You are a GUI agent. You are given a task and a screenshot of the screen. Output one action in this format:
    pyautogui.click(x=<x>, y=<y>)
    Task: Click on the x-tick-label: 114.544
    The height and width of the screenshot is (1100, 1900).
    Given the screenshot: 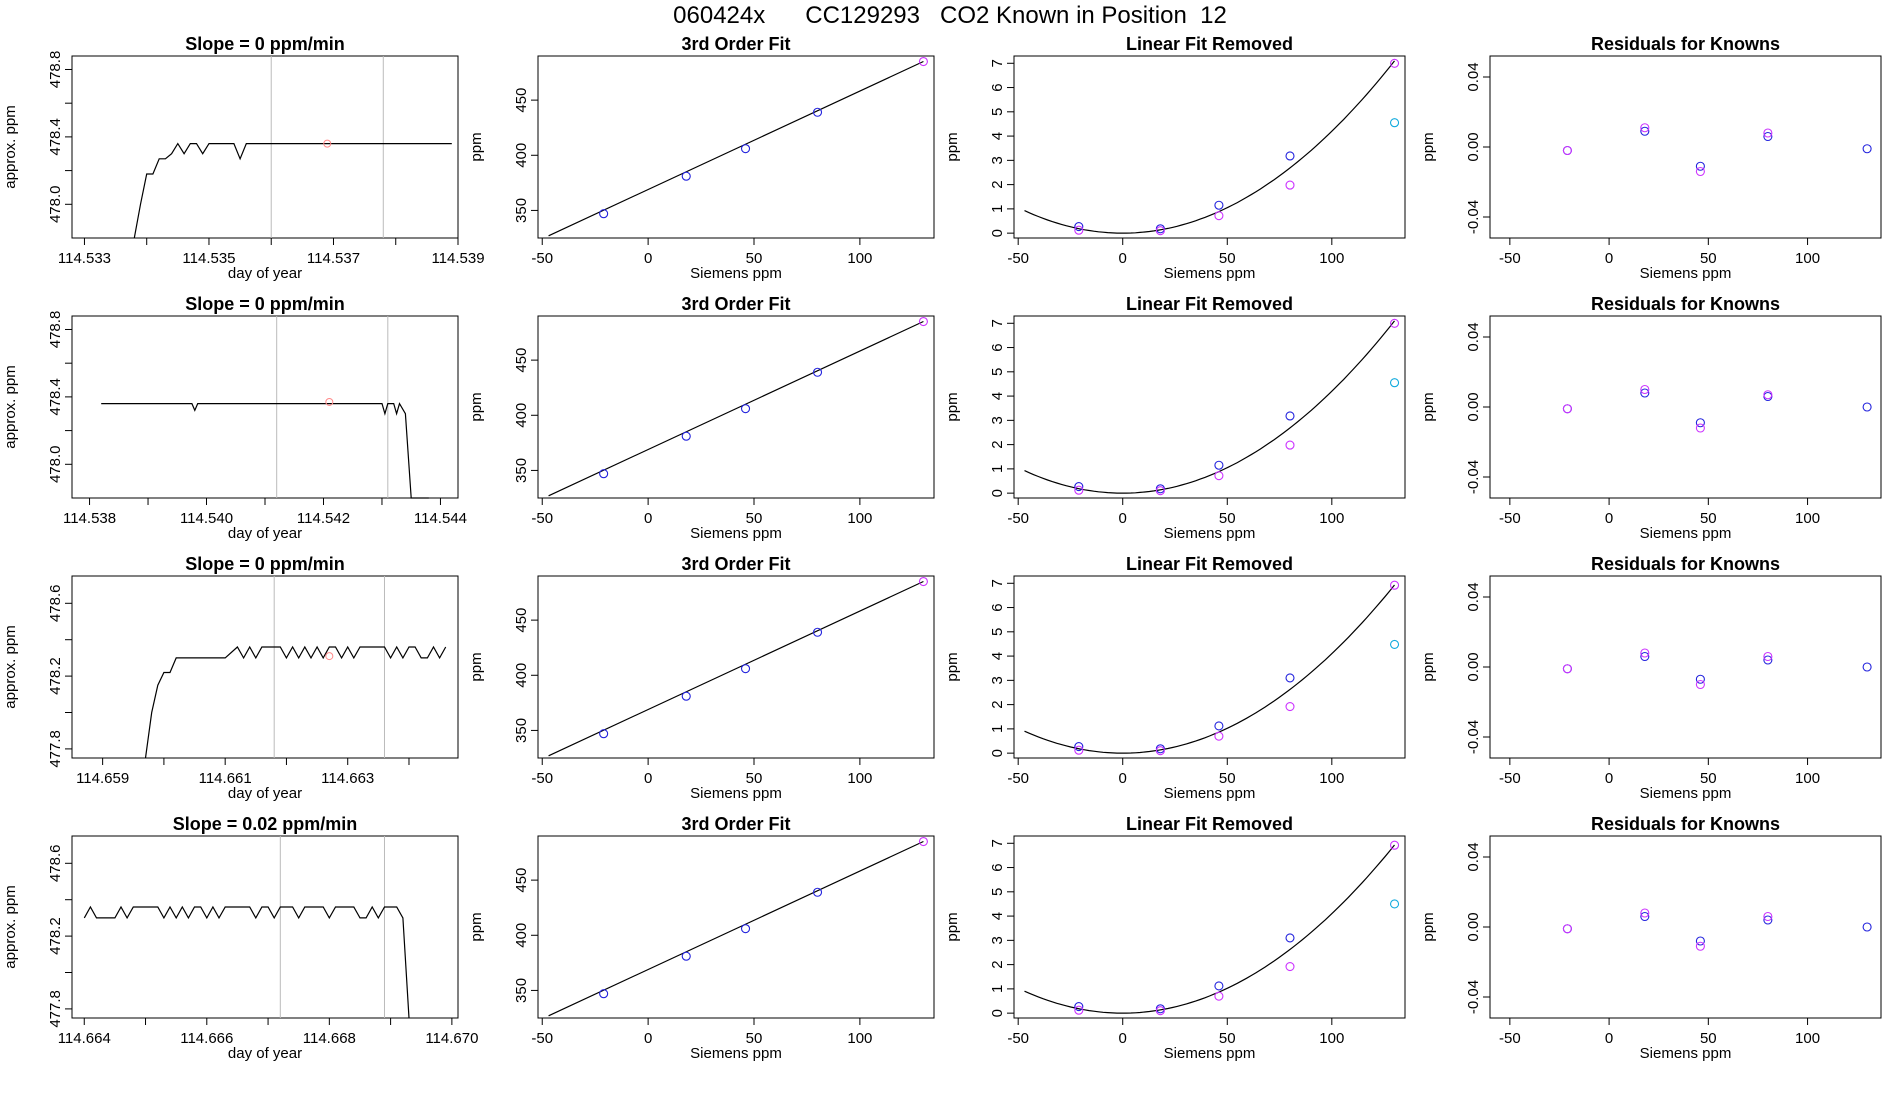 What is the action you would take?
    pyautogui.click(x=440, y=518)
    